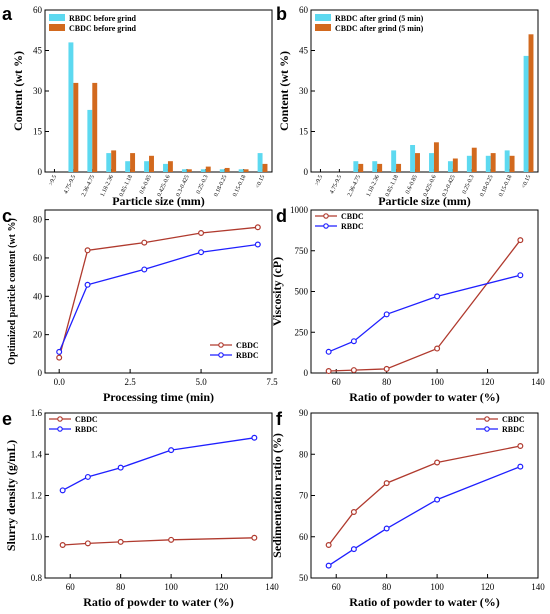 The image size is (550, 614). I want to click on y-axis-label: Sedimentation ratio (%), so click(277, 495).